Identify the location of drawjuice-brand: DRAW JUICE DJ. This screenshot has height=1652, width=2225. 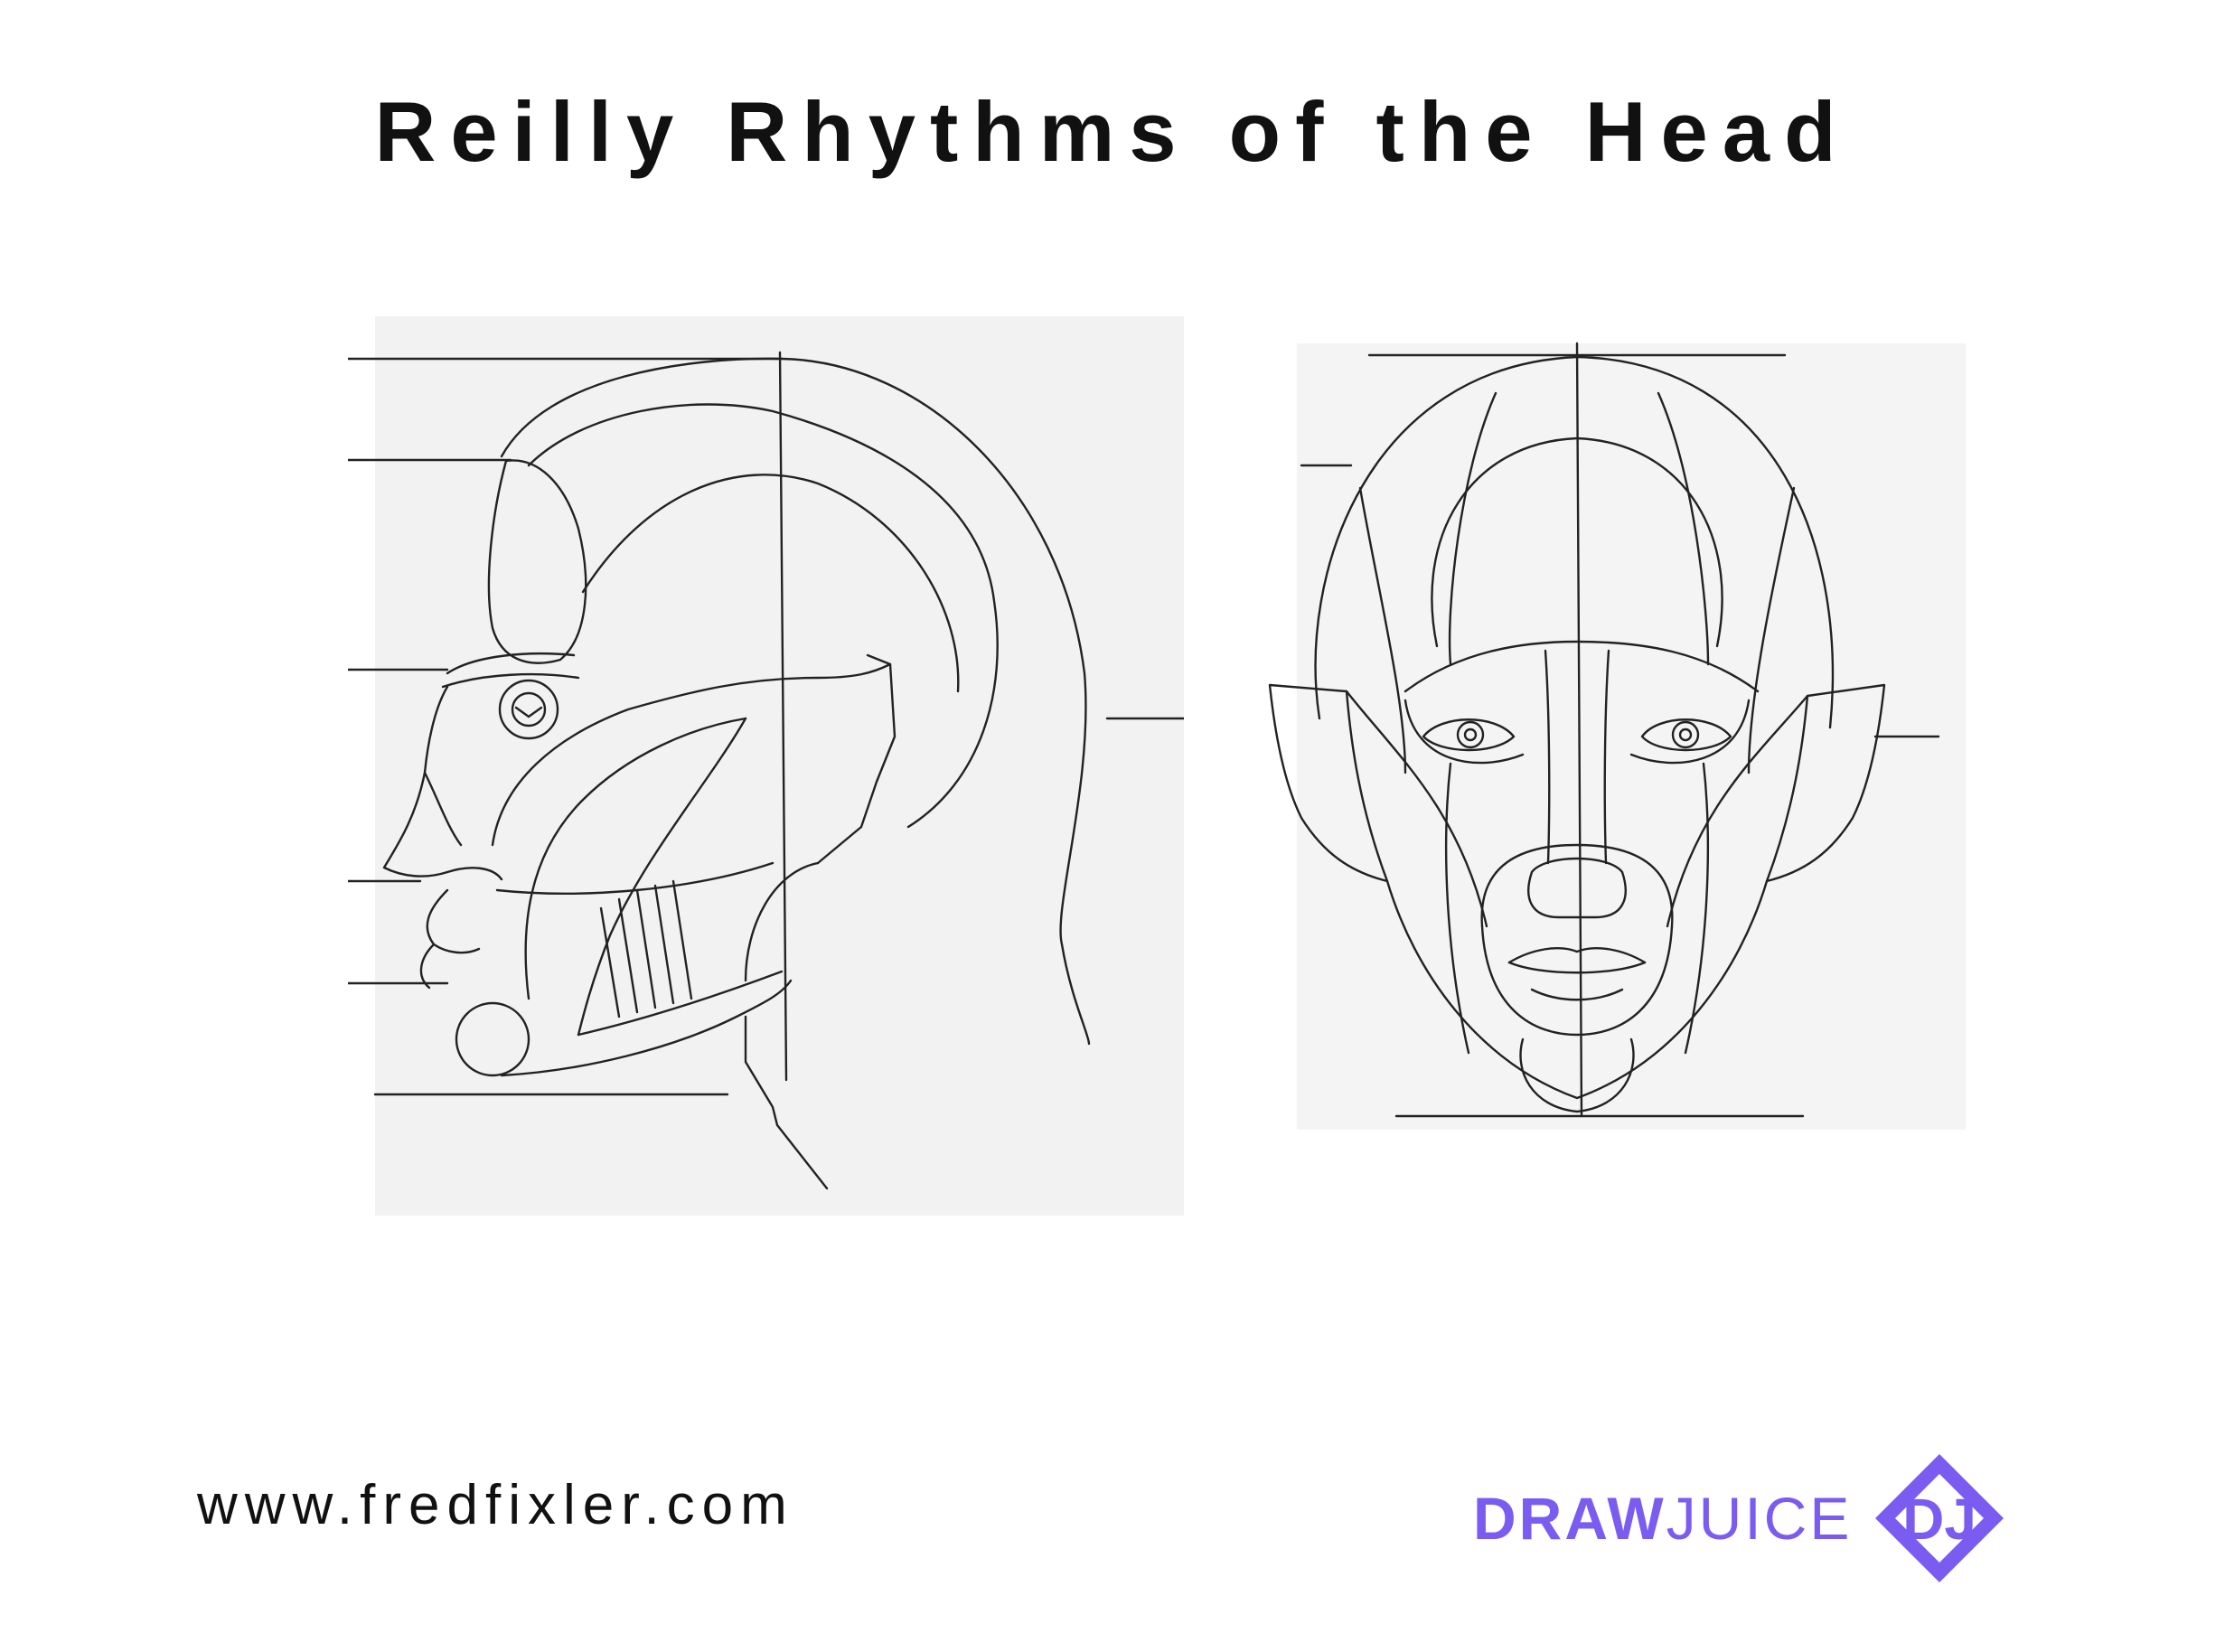
(1740, 1518).